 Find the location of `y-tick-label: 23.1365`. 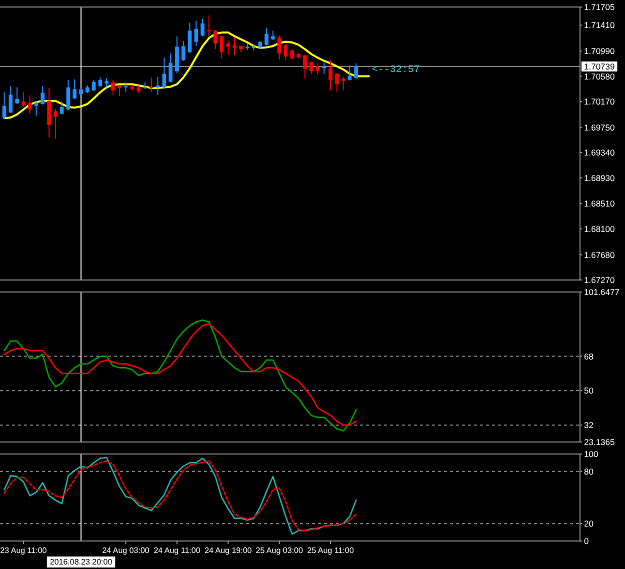

y-tick-label: 23.1365 is located at coordinates (599, 442).